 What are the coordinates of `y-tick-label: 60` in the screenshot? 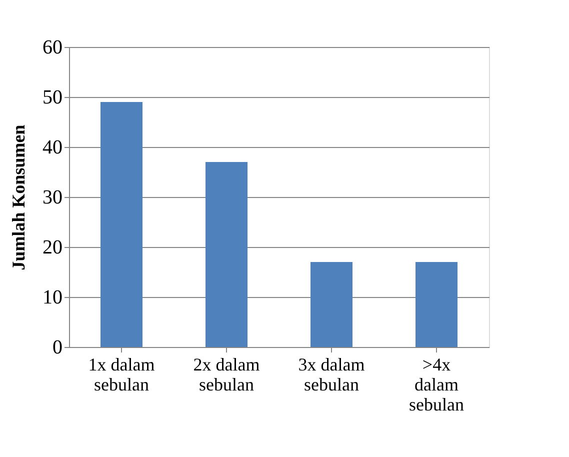 It's located at (52, 47).